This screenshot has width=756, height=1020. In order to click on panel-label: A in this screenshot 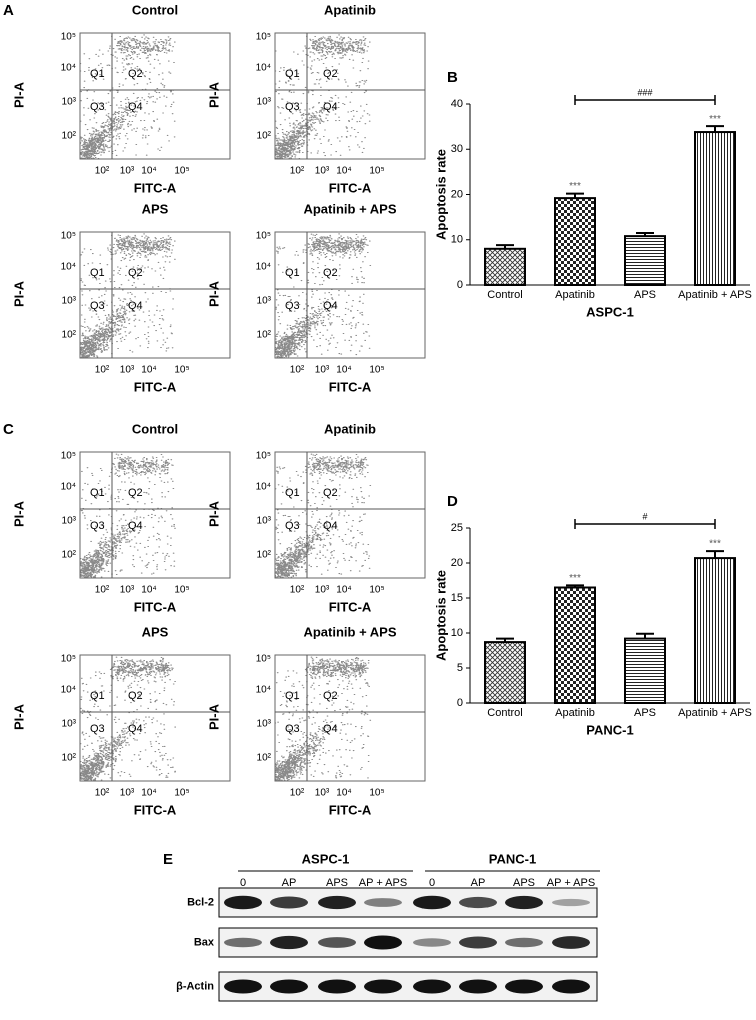, I will do `click(8, 10)`.